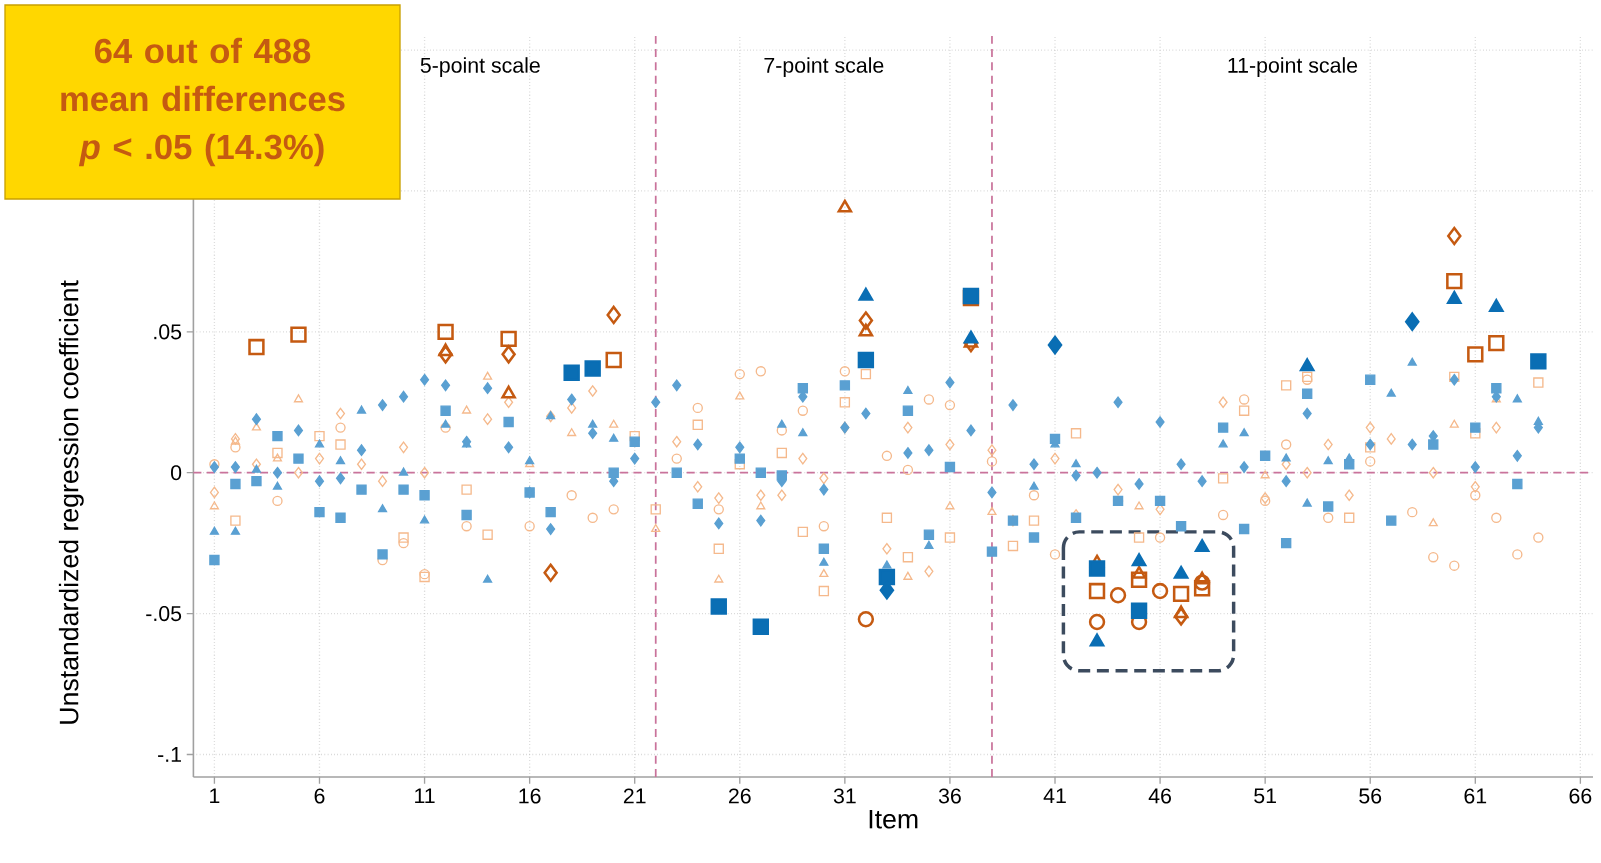  What do you see at coordinates (949, 796) in the screenshot?
I see `x-tick-label: 36` at bounding box center [949, 796].